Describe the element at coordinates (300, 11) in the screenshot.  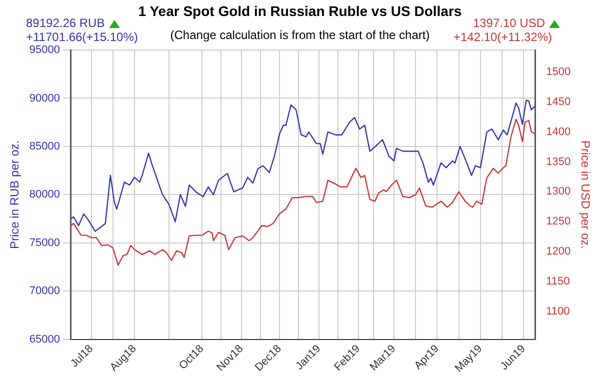
I see `chart-title: 1 Year Spot Gold in Russian Ruble vs US Dollars` at that location.